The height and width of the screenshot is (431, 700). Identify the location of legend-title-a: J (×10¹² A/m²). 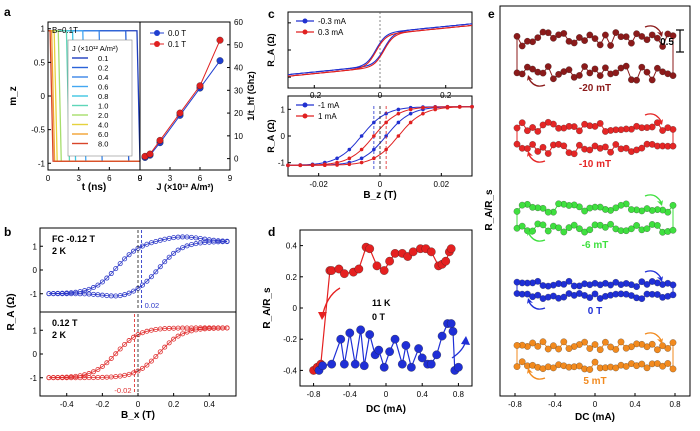
(95, 48).